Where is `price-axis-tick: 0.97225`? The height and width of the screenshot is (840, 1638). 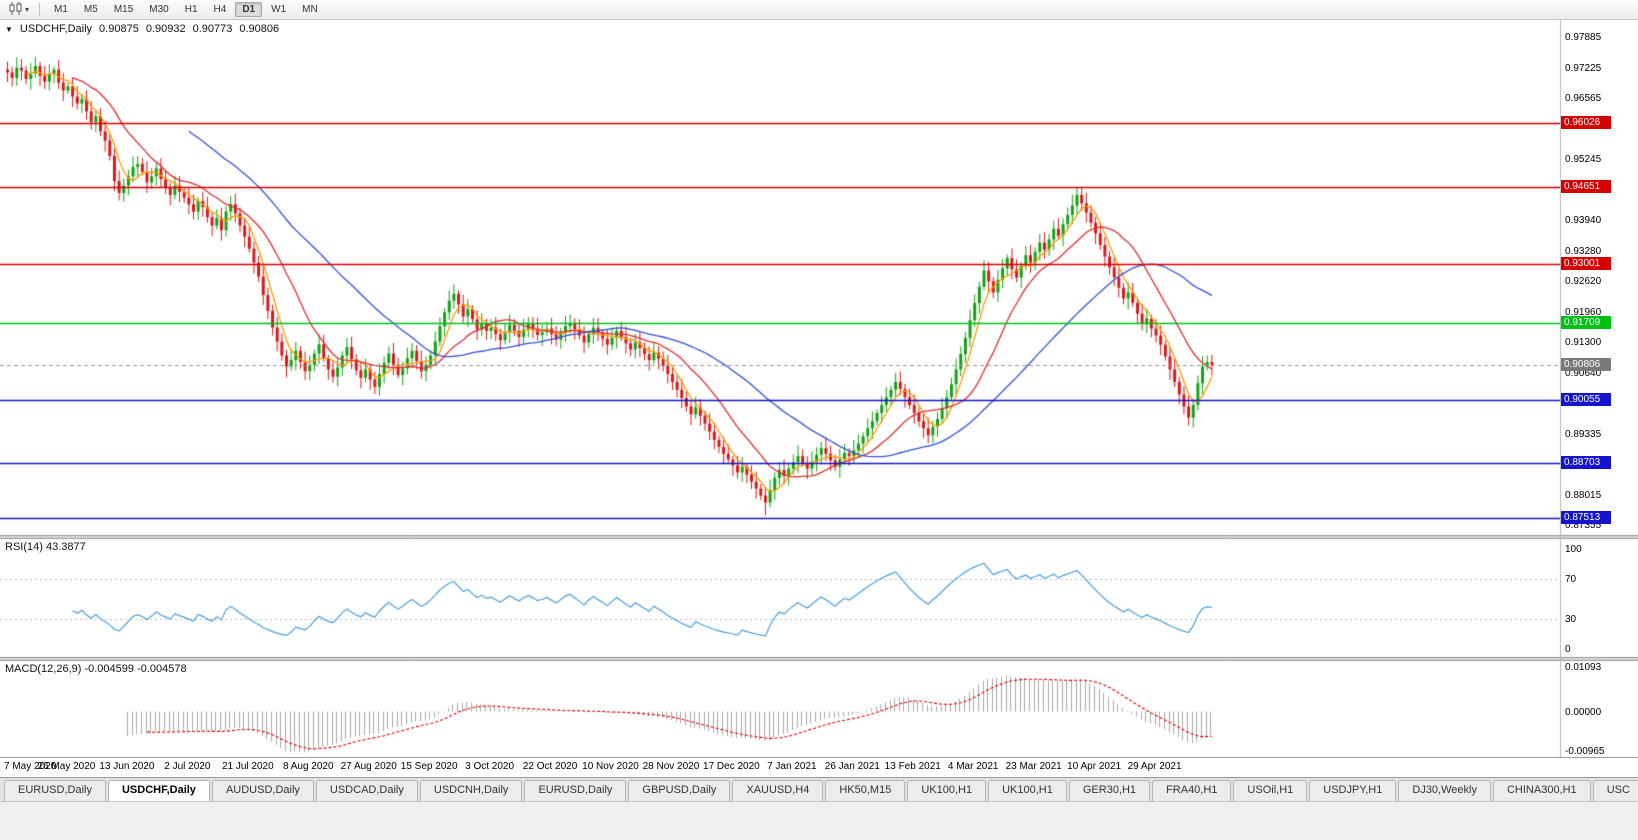 price-axis-tick: 0.97225 is located at coordinates (1583, 68).